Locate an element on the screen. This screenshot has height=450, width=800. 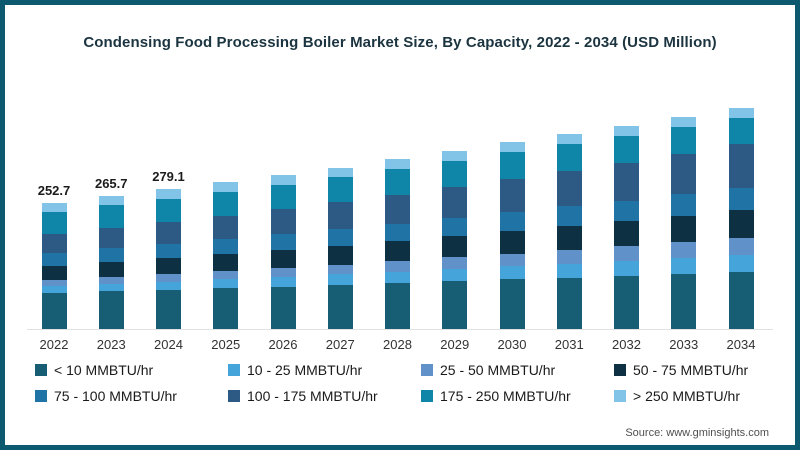
bar-2031 is located at coordinates (569, 231).